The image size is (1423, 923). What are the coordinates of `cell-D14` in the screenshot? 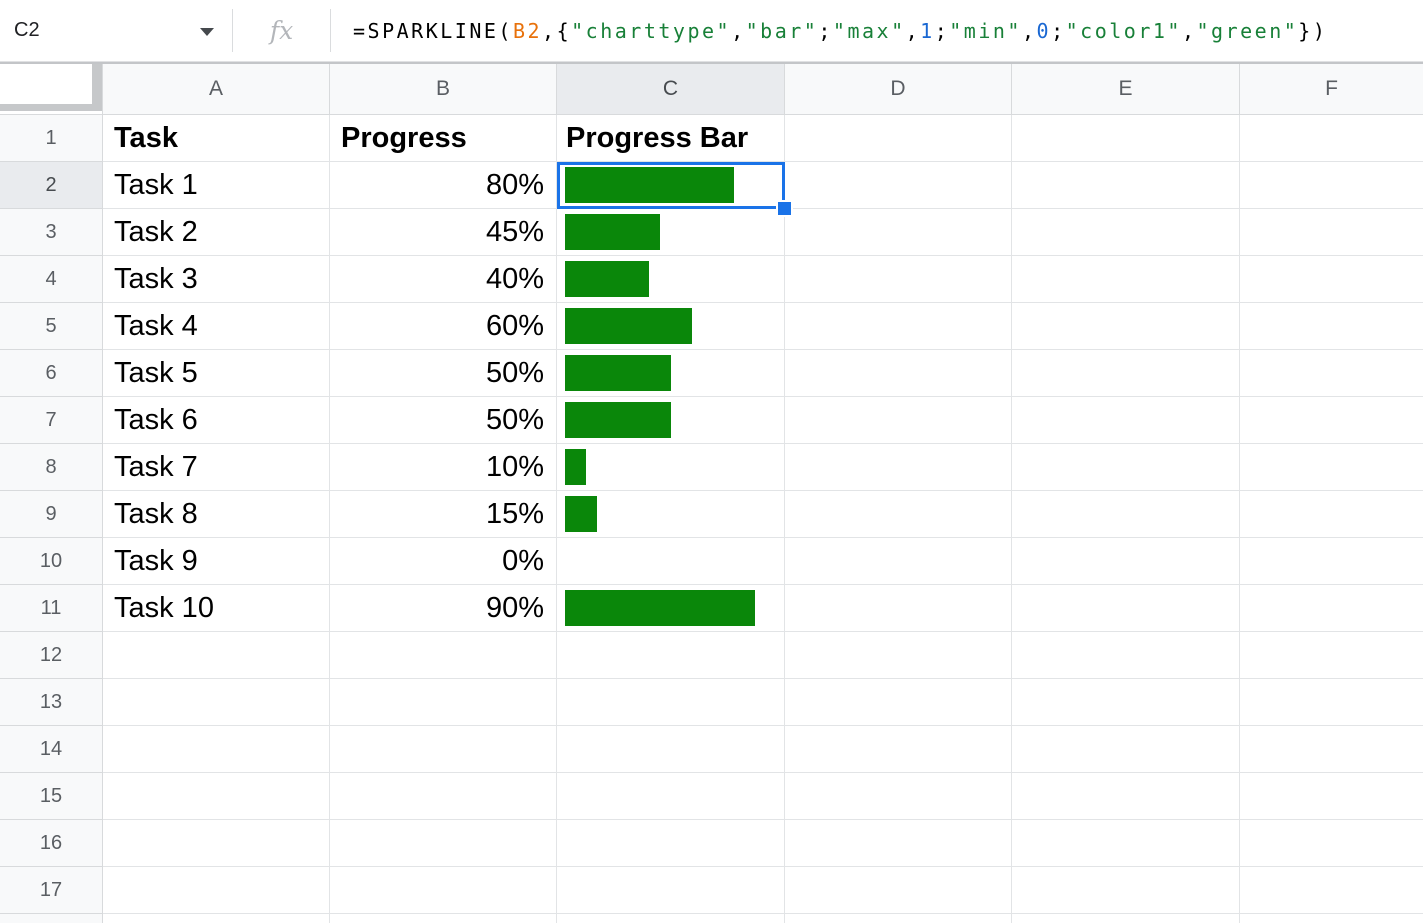 It's located at (898, 749).